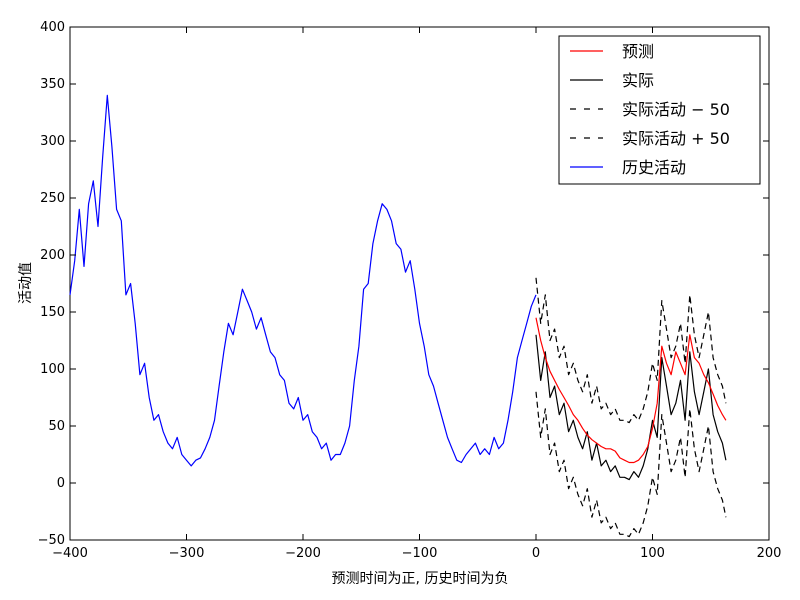 The width and height of the screenshot is (800, 600). What do you see at coordinates (56, 426) in the screenshot?
I see `y-tick-label: 50` at bounding box center [56, 426].